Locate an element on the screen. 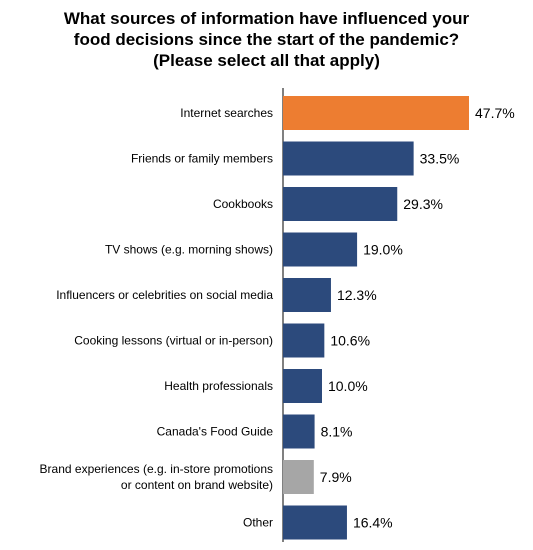 Image resolution: width=533 pixels, height=550 pixels. category-label: Canada's Food Guide is located at coordinates (215, 432).